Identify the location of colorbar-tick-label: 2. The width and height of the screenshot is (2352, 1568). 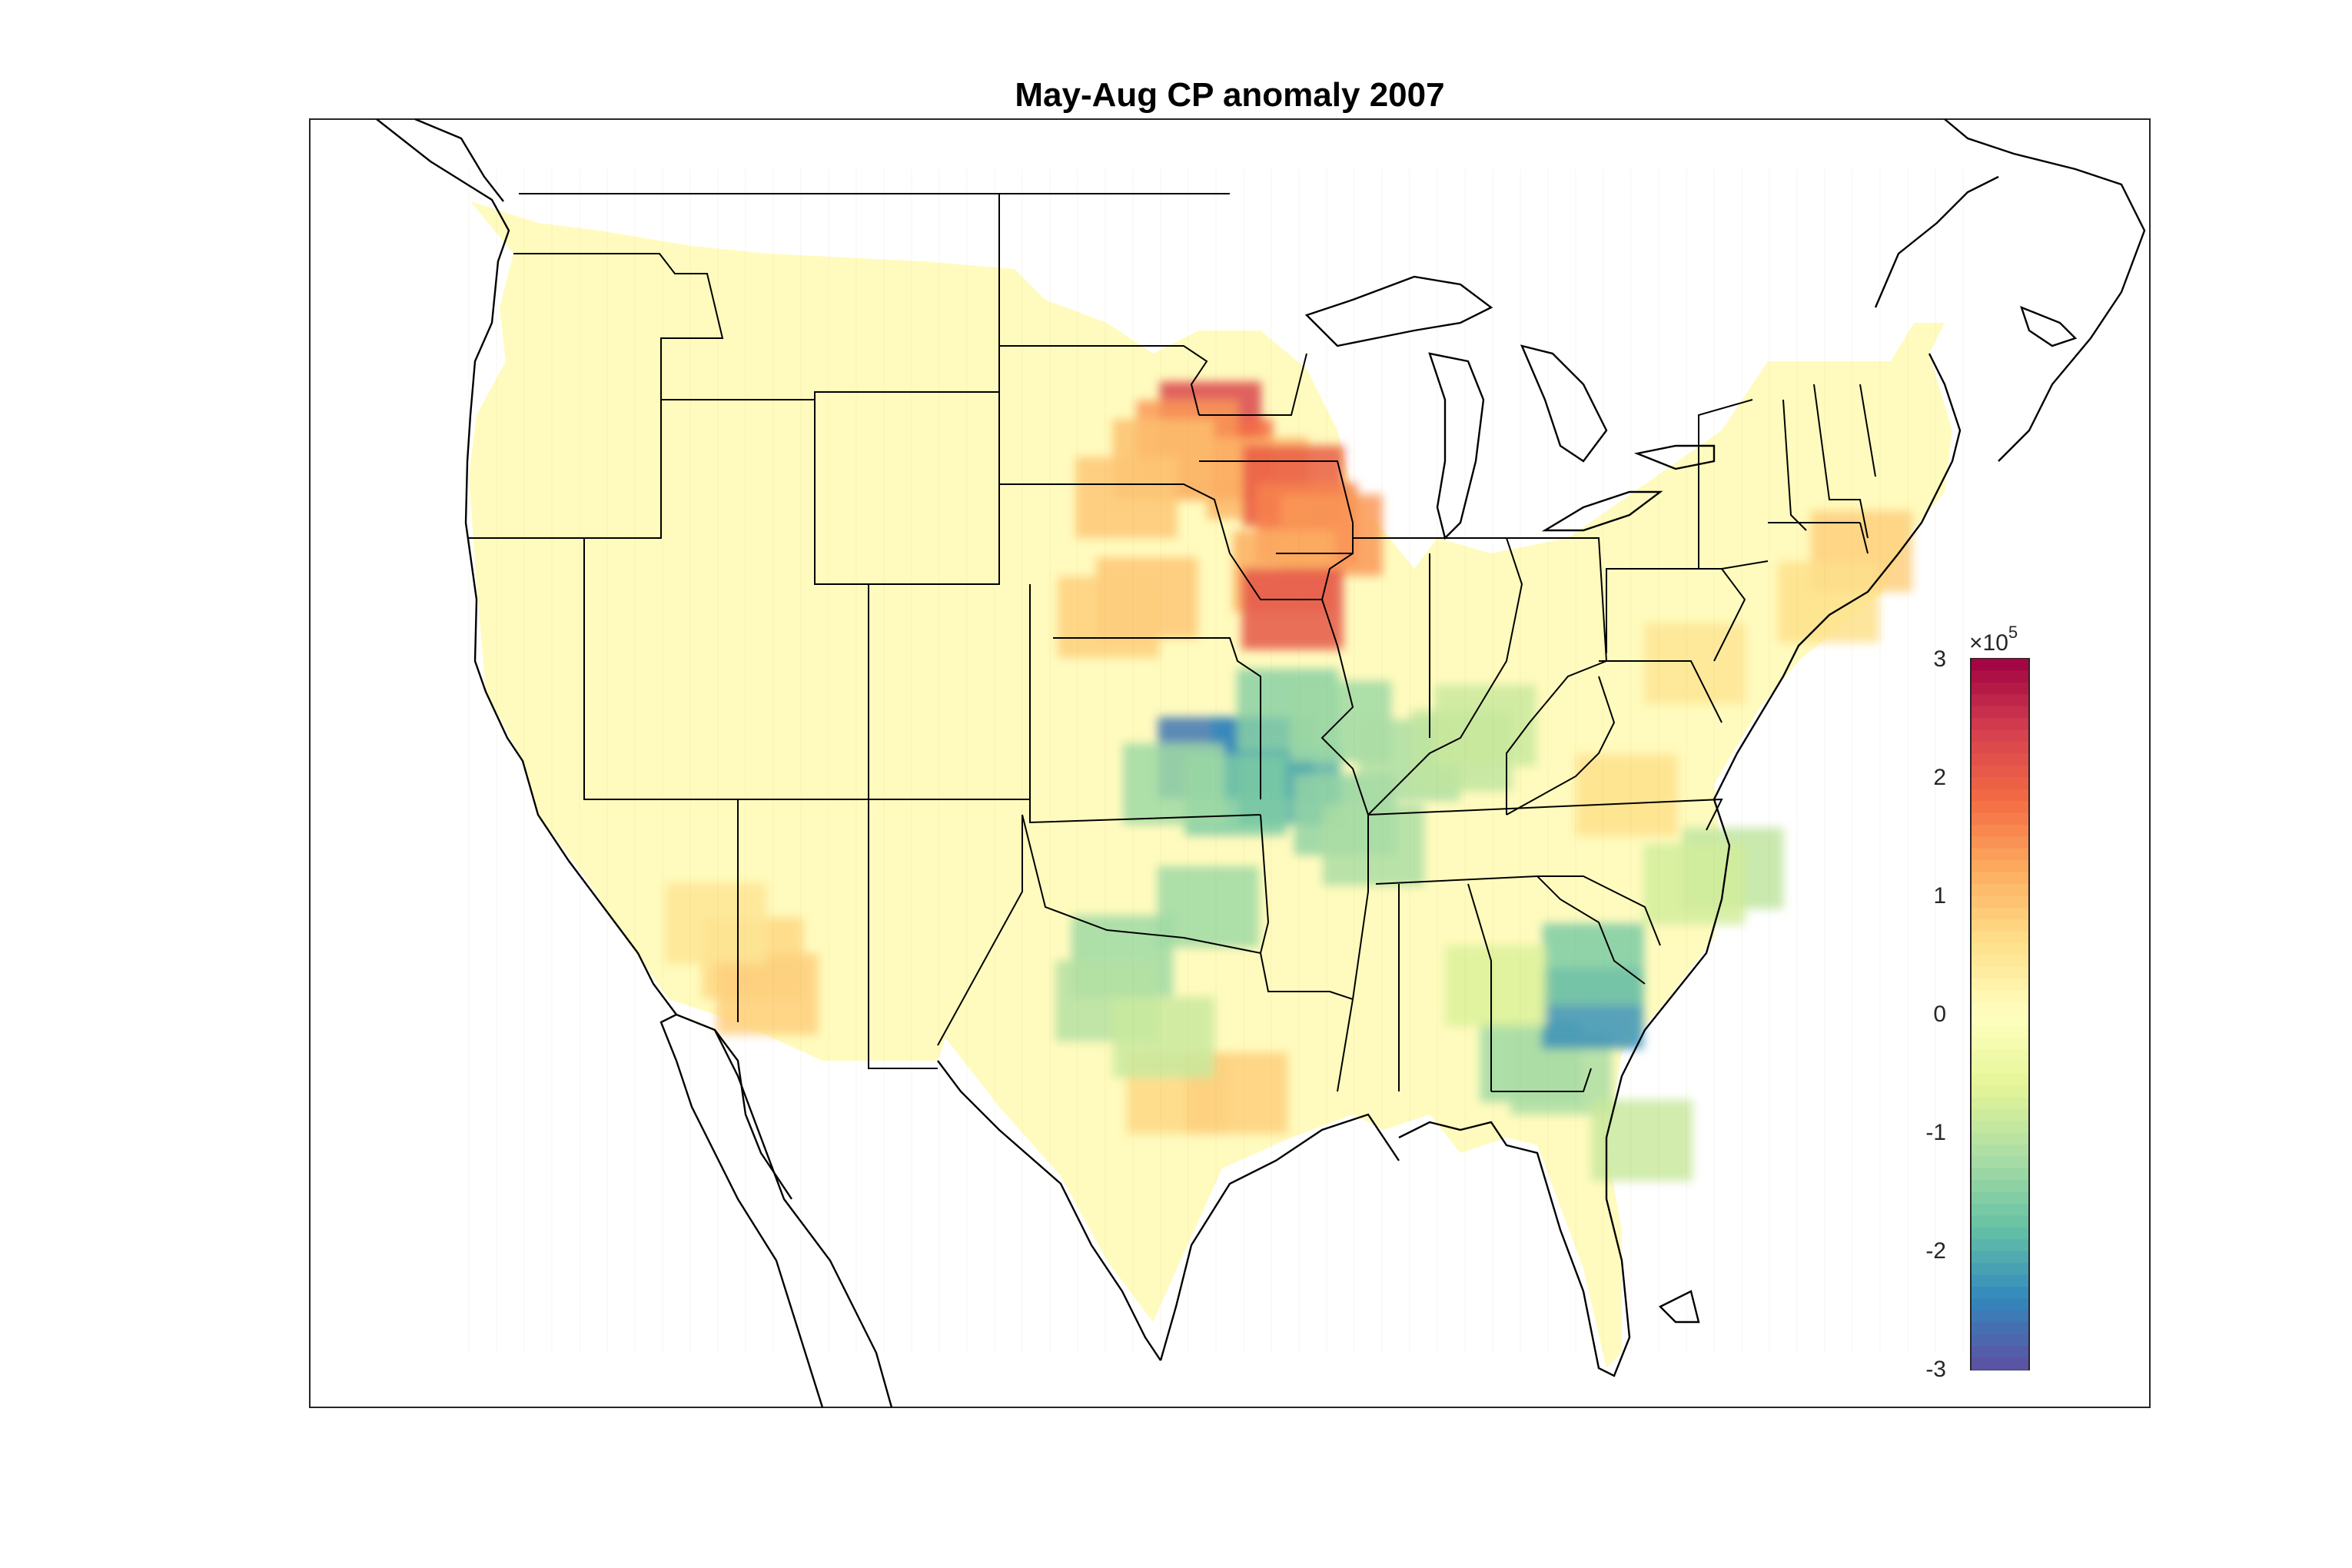
(1939, 777).